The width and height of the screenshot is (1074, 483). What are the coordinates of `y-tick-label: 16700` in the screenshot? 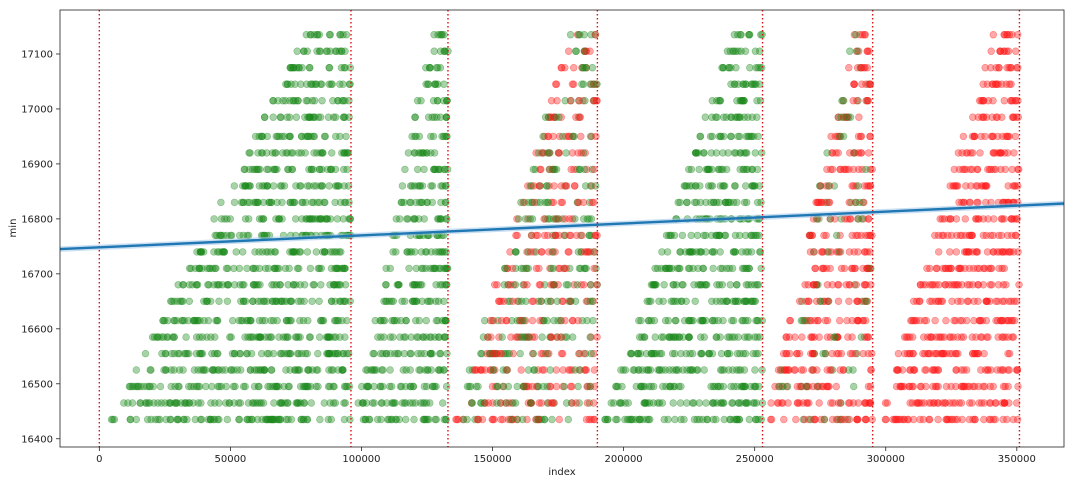 It's located at (37, 274).